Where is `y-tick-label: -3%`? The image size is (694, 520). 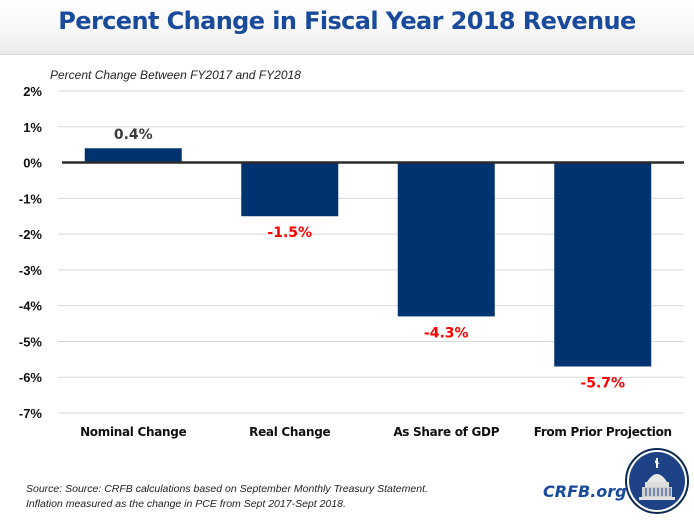 y-tick-label: -3% is located at coordinates (31, 270).